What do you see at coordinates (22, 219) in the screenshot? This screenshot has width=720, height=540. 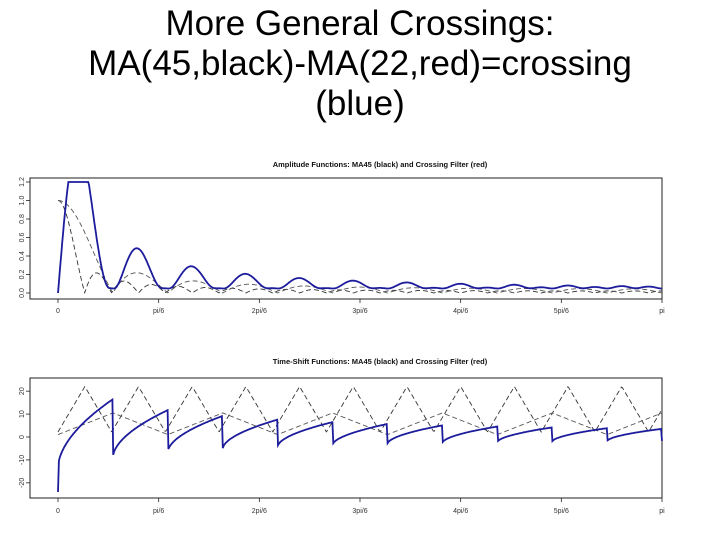 I see `y-tick-label: 0.8` at bounding box center [22, 219].